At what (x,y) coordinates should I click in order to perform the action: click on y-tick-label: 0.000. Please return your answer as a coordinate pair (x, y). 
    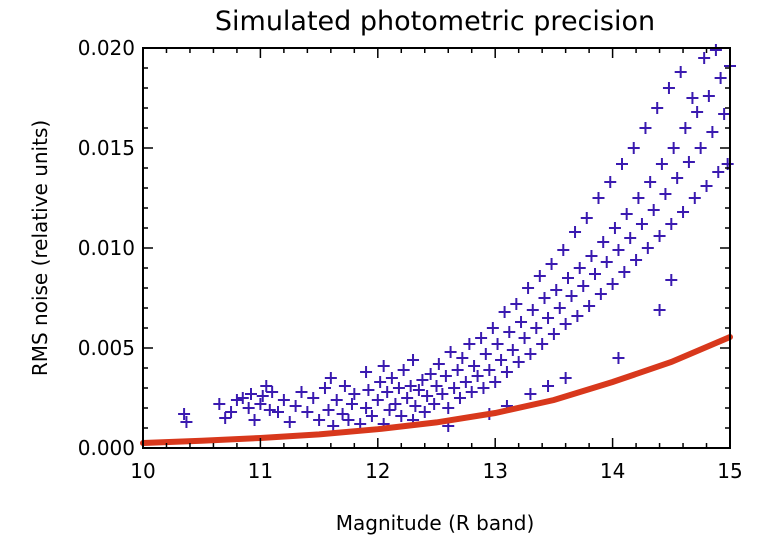
    Looking at the image, I should click on (106, 448).